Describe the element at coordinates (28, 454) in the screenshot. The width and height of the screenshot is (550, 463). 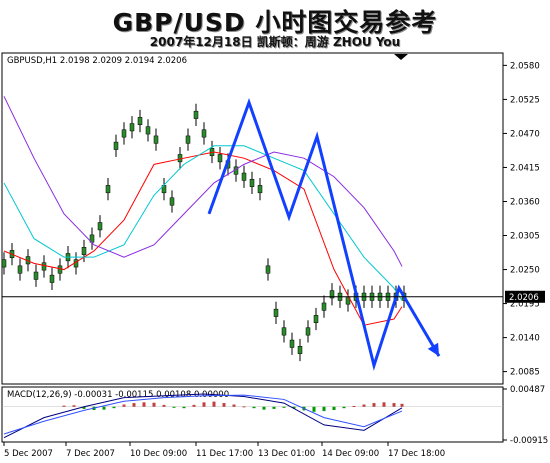
I see `x-tick-label: 5 Dec 2007` at that location.